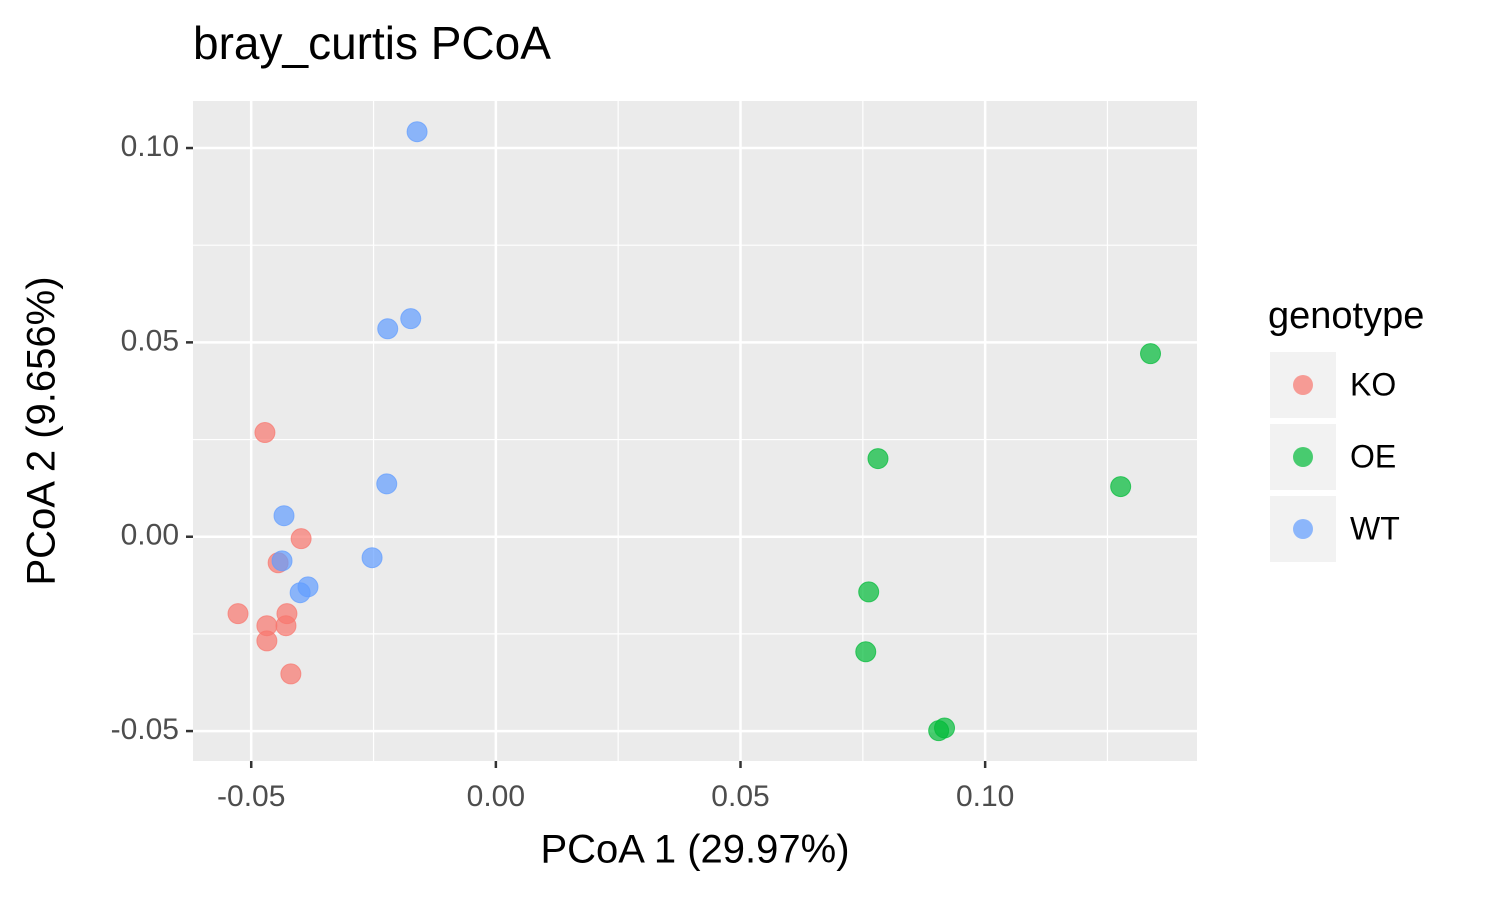  I want to click on x-tick-label: 0.05, so click(740, 796).